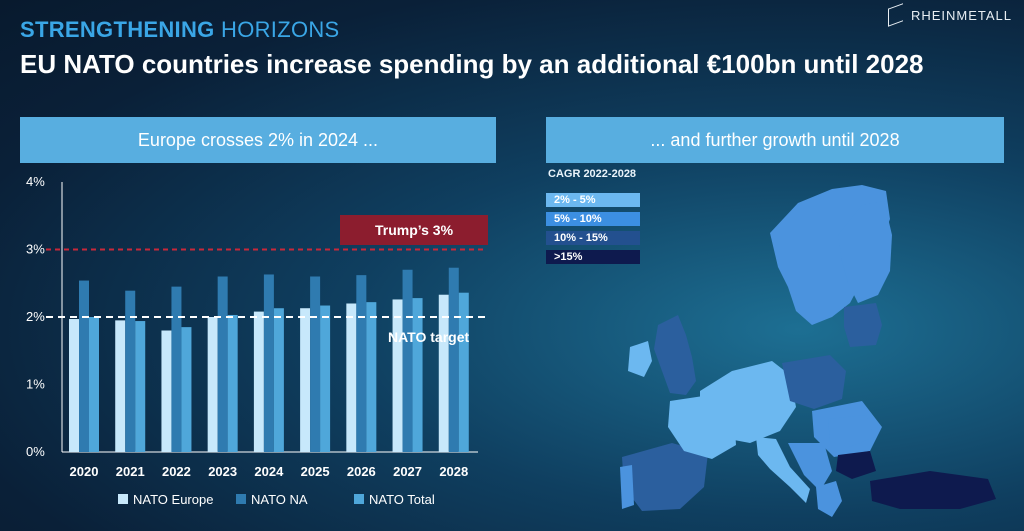 The height and width of the screenshot is (531, 1024). I want to click on trump-label: Trump’s 3%, so click(414, 230).